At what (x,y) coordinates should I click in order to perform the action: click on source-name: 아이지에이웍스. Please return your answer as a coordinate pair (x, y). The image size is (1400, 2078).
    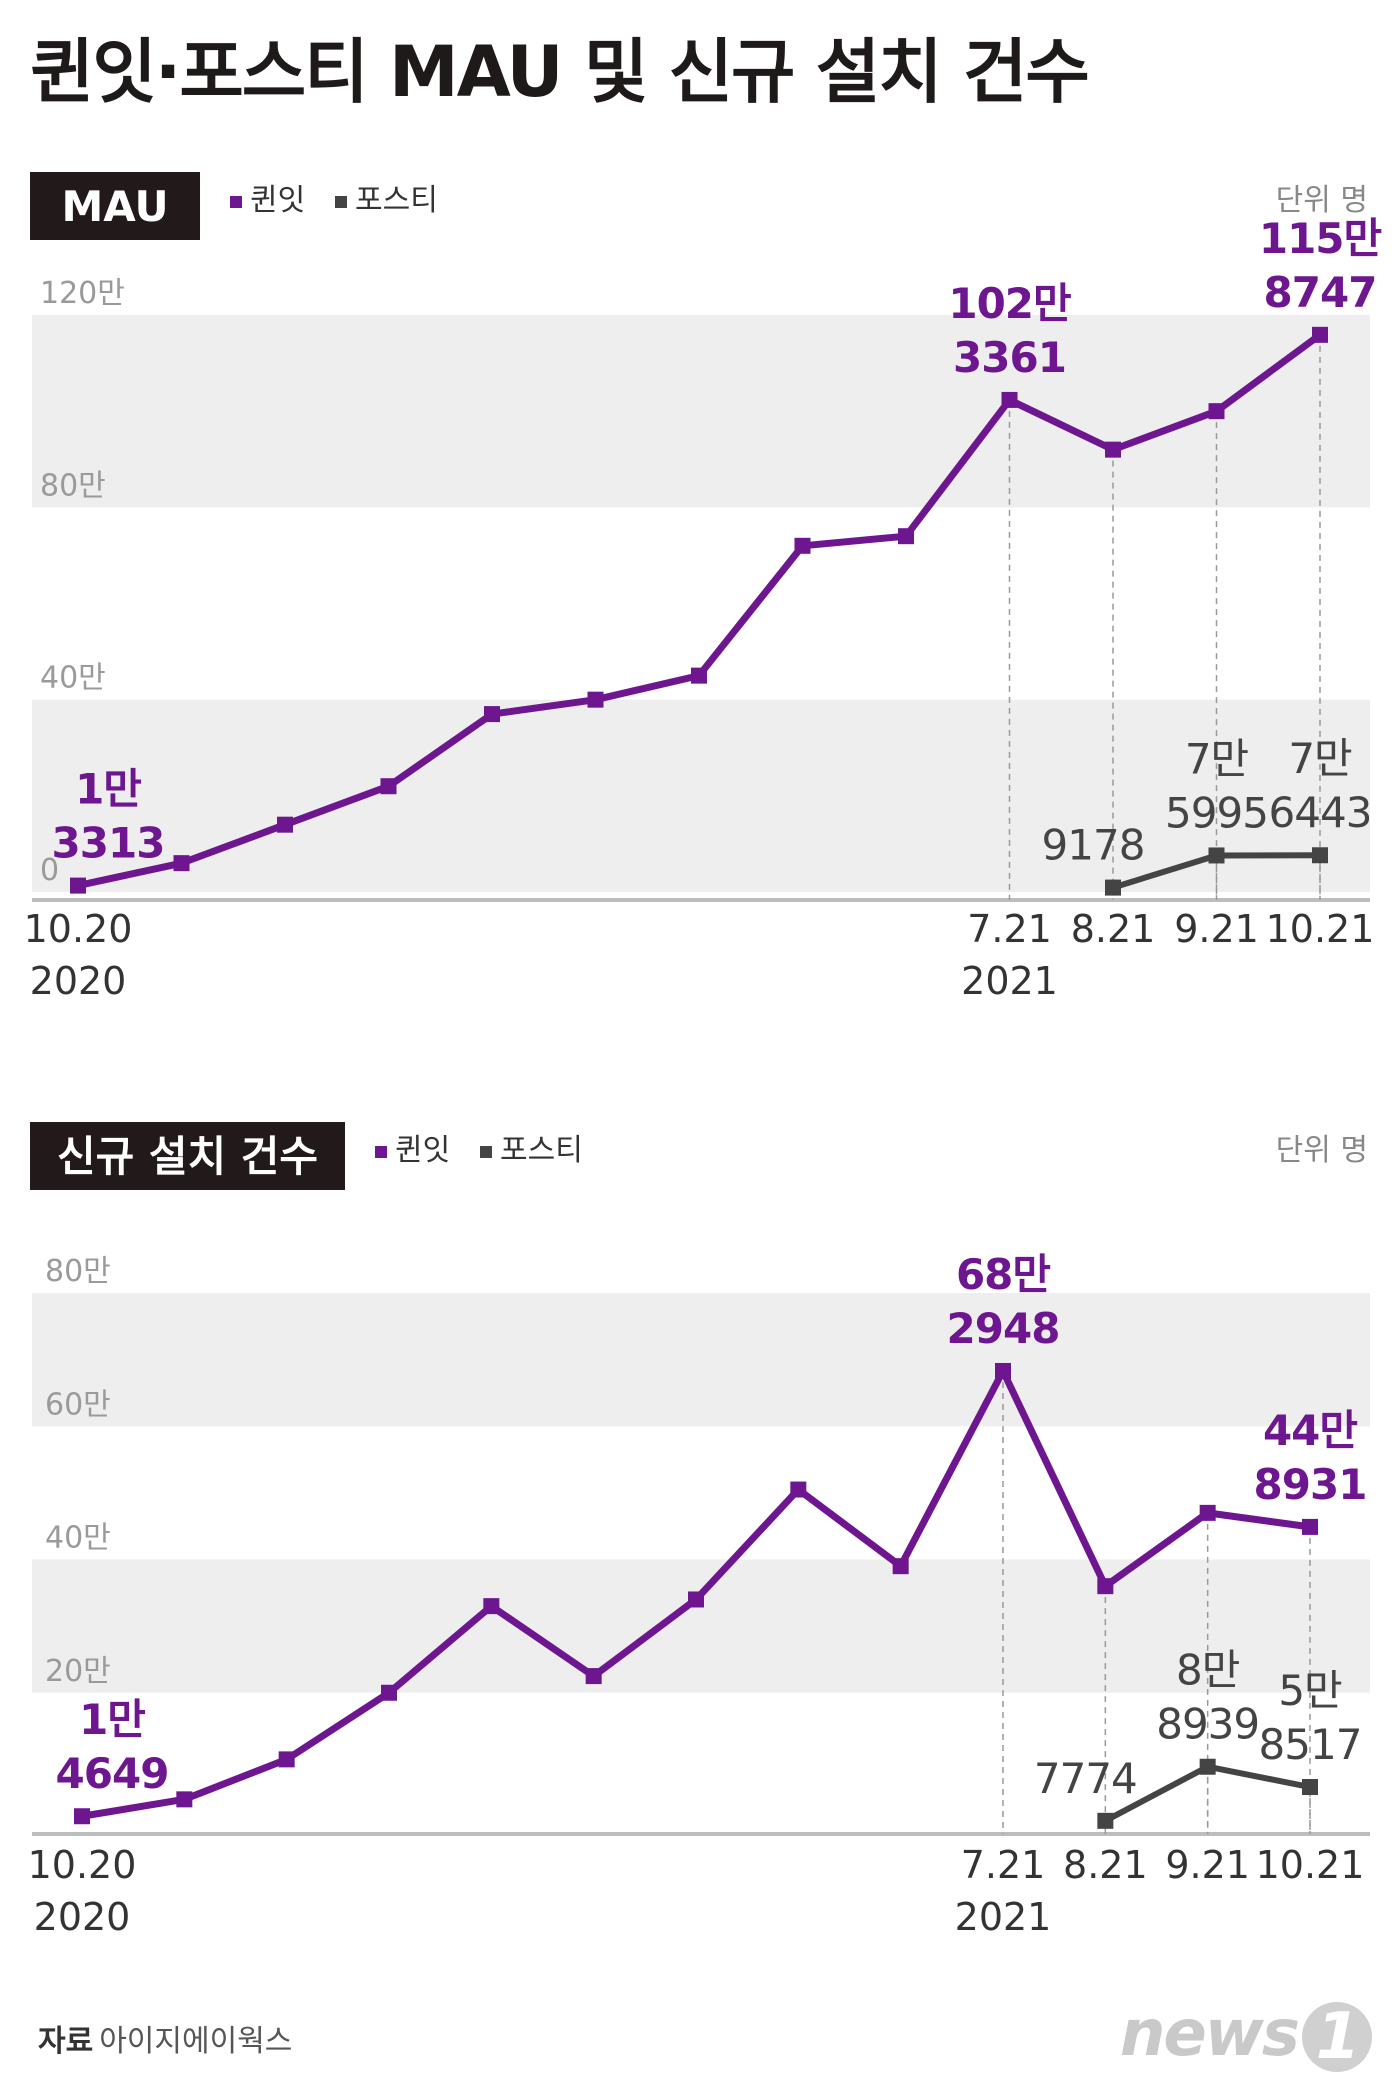
    Looking at the image, I should click on (196, 2041).